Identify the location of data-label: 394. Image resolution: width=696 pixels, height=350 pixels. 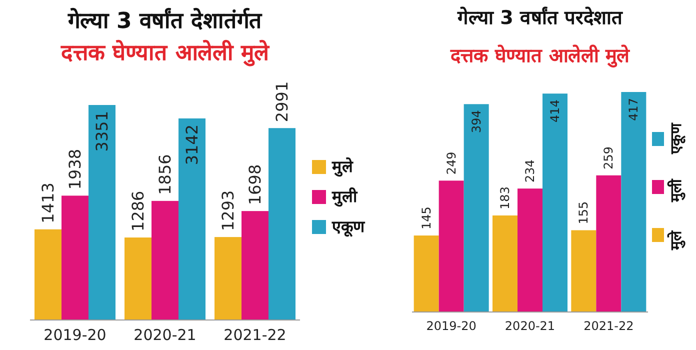
(476, 122).